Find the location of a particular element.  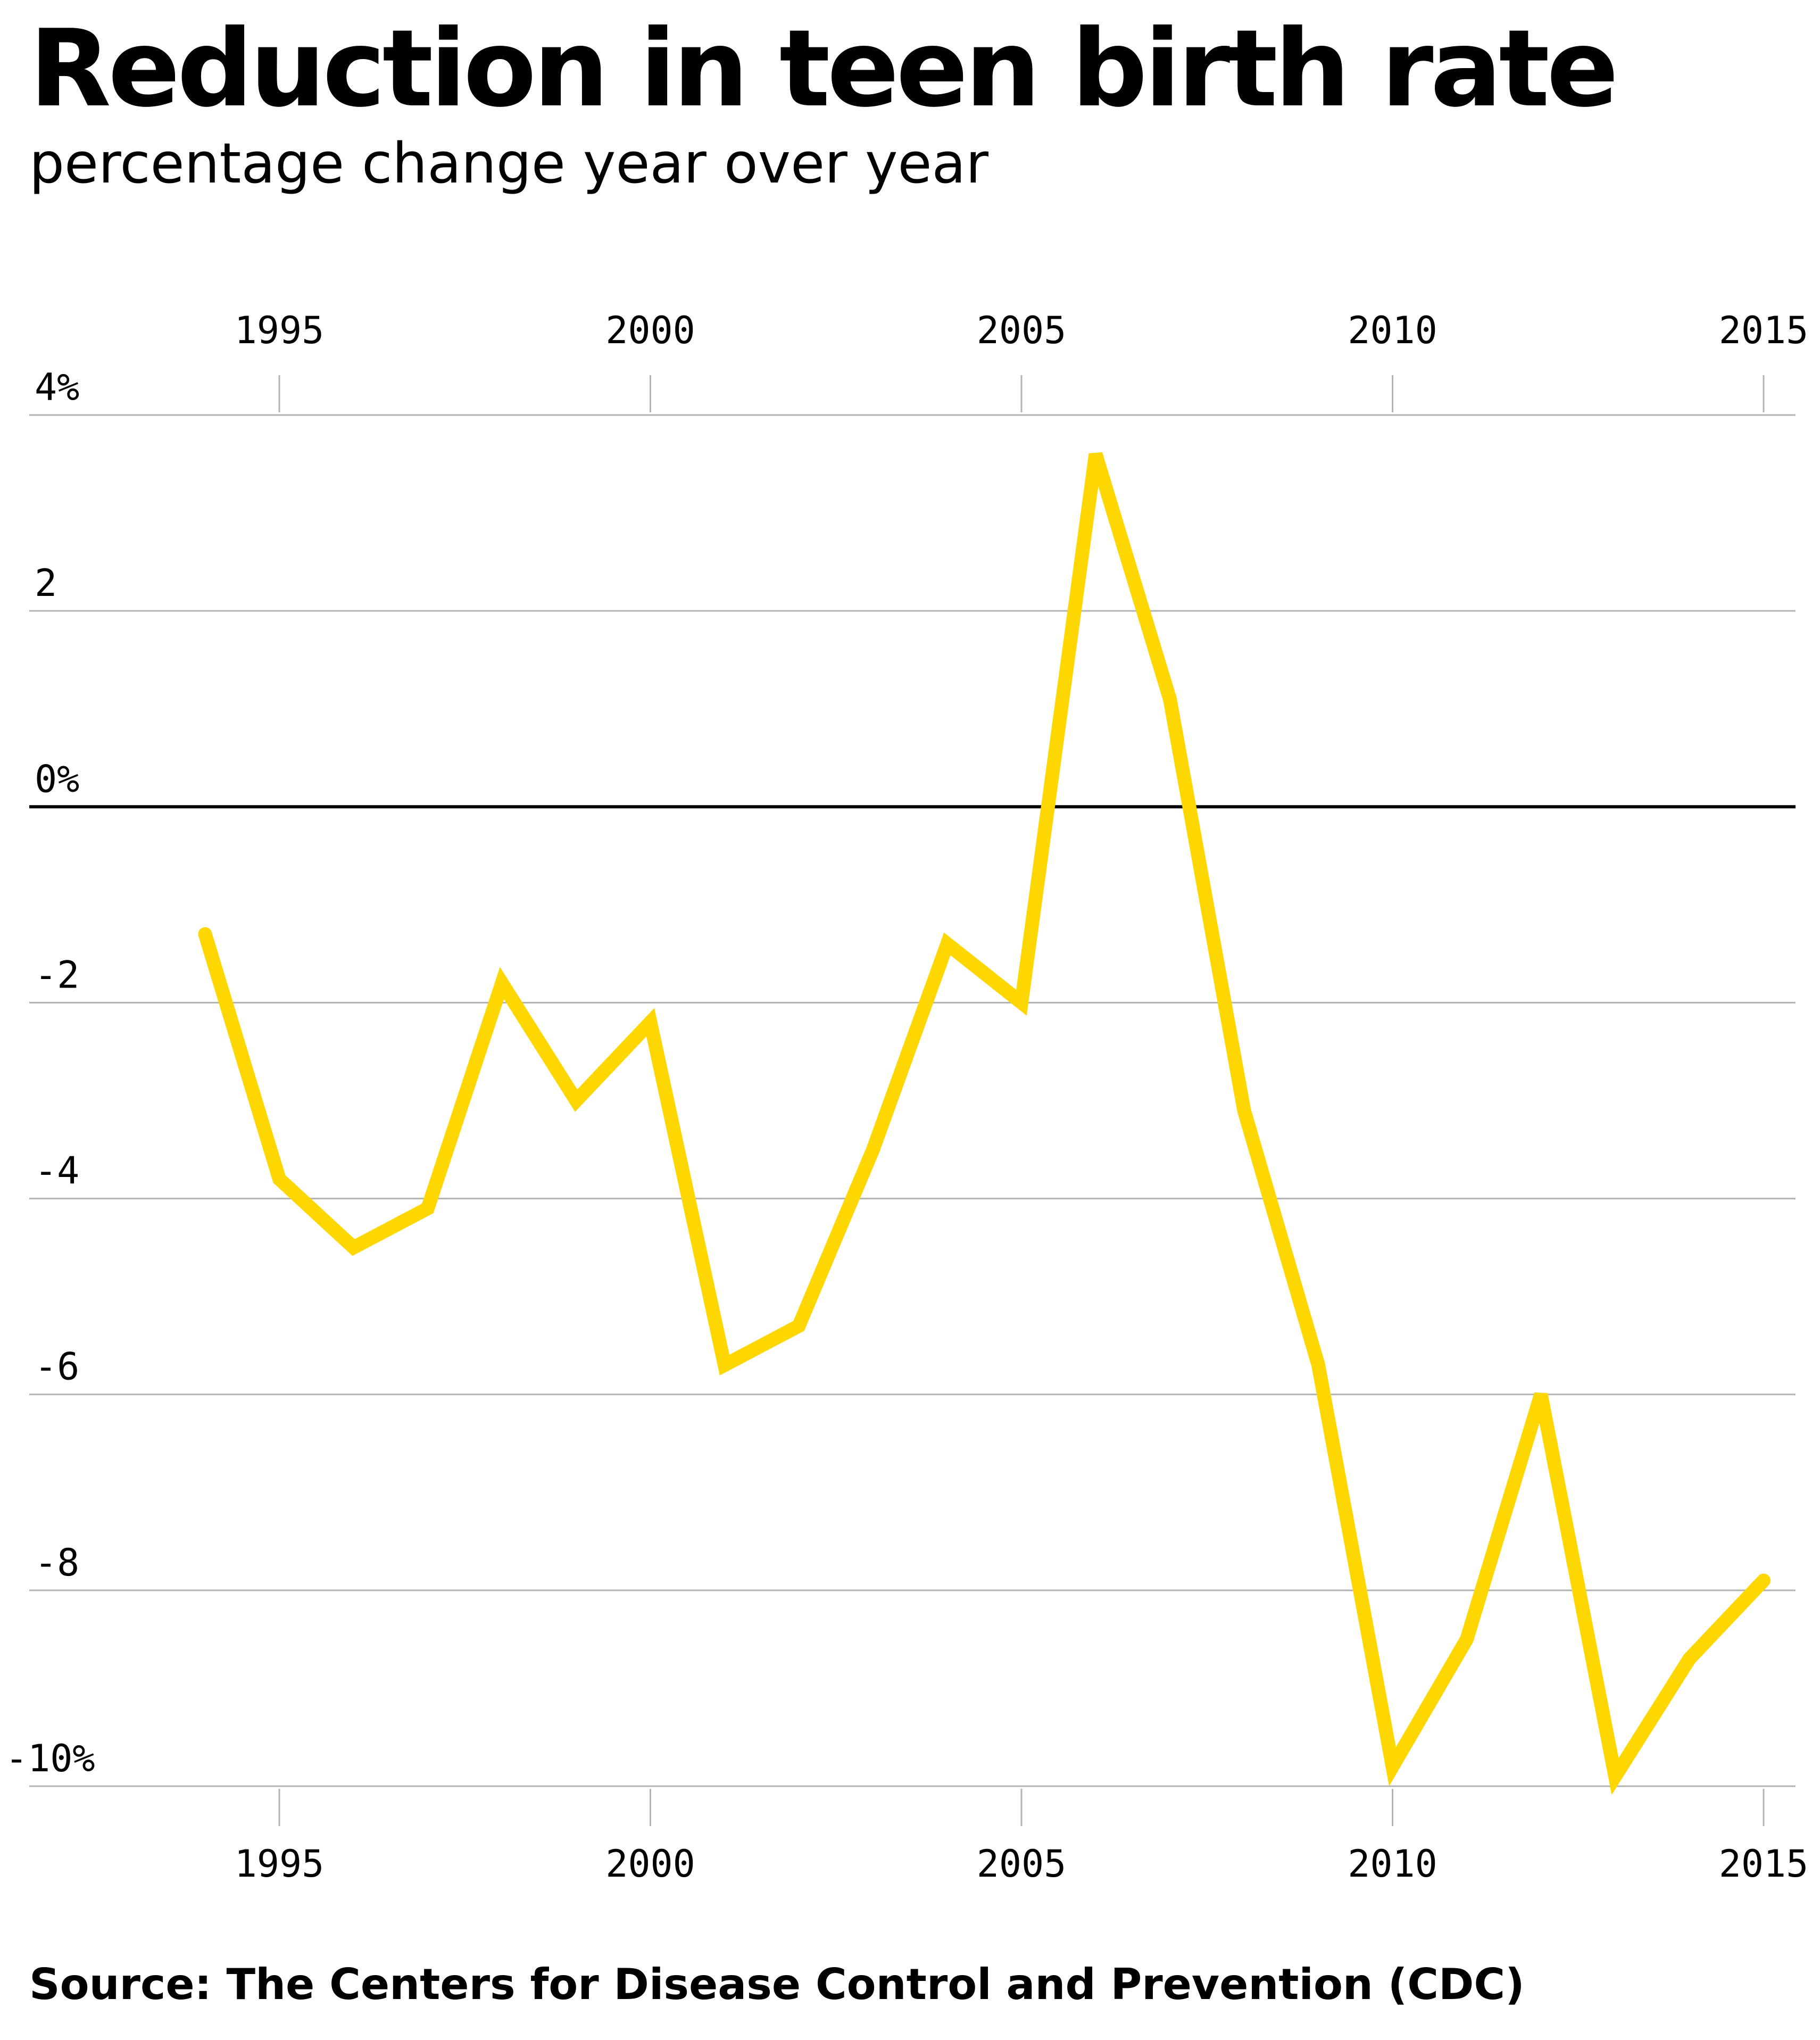

x-tick-label-bottom: 1995 is located at coordinates (280, 1864).